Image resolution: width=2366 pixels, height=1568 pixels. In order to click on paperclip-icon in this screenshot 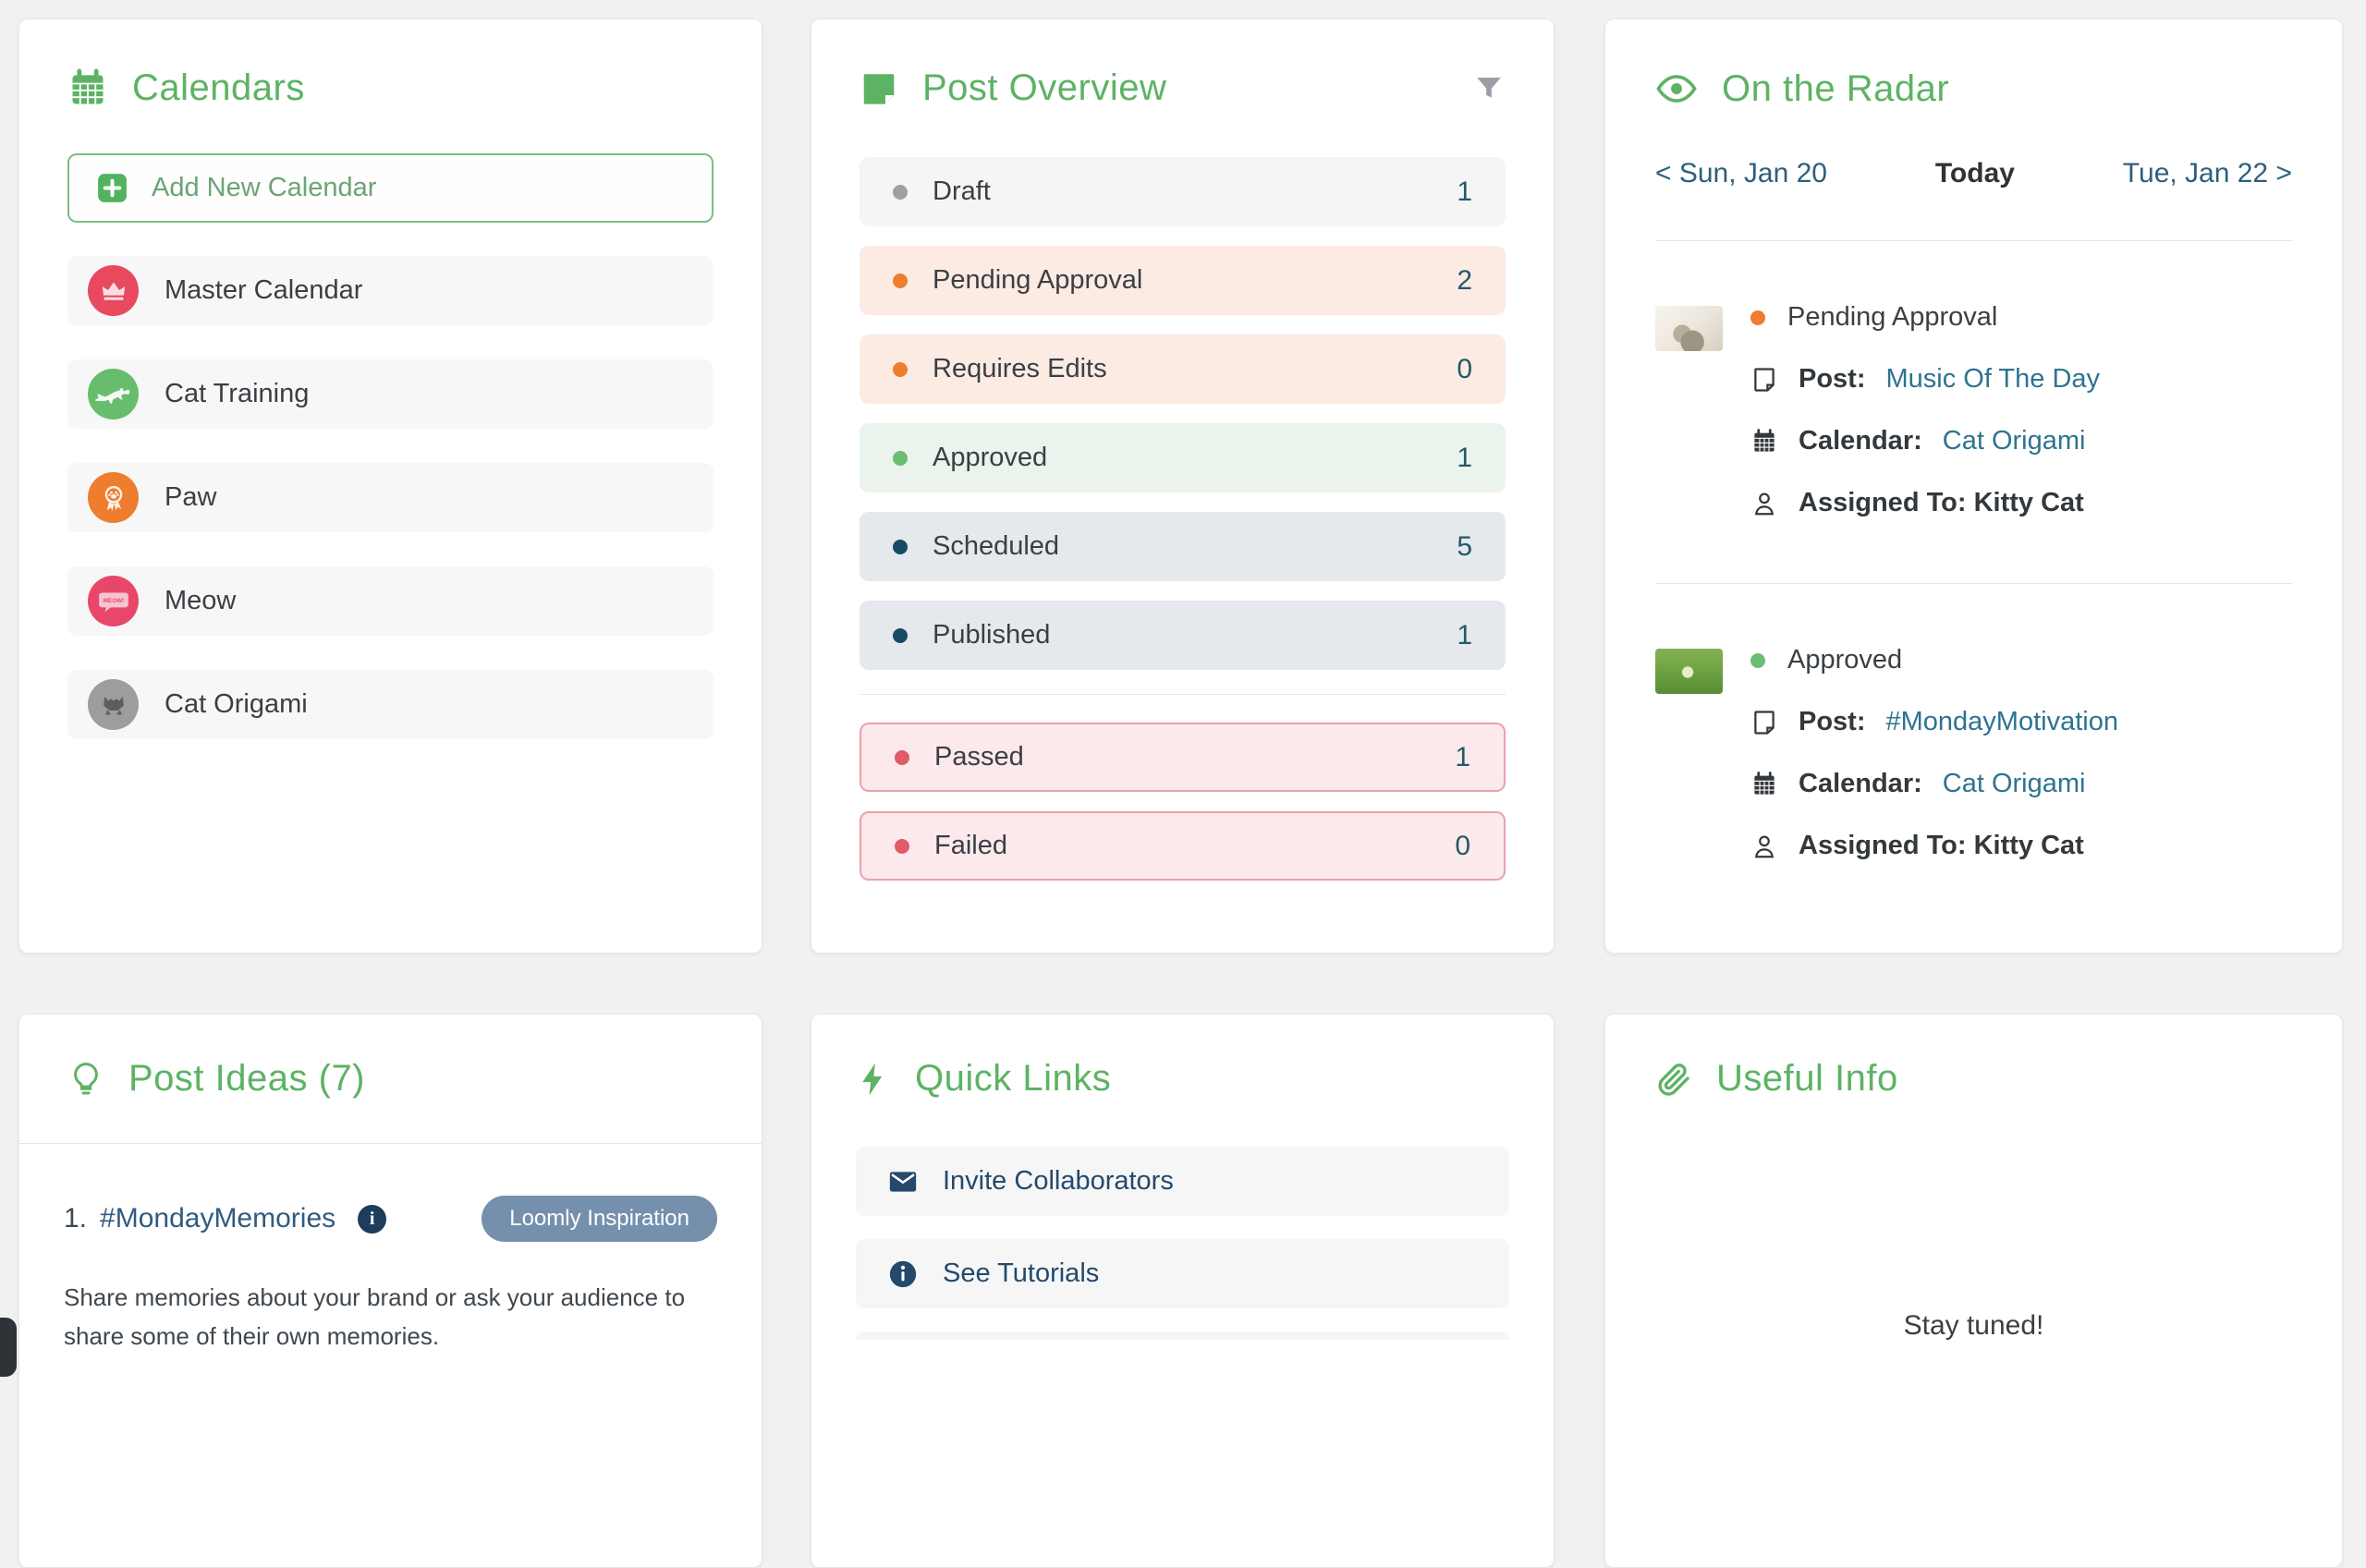, I will do `click(1674, 1079)`.